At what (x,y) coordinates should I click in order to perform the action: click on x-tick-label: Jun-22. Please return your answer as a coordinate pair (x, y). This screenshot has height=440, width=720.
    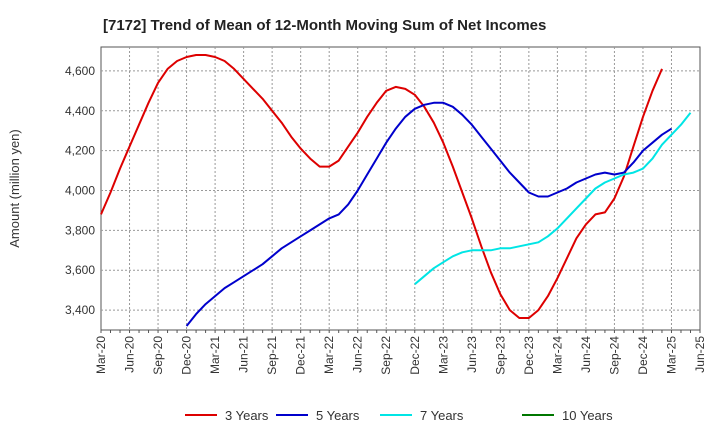
    Looking at the image, I should click on (358, 354).